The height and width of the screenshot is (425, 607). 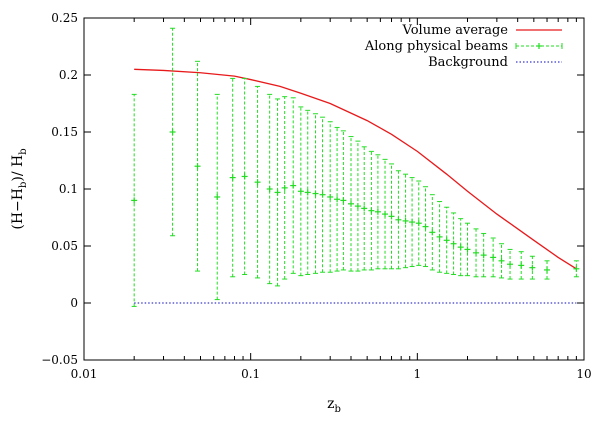 I want to click on legend-entry: Along physical beams, so click(x=463, y=46).